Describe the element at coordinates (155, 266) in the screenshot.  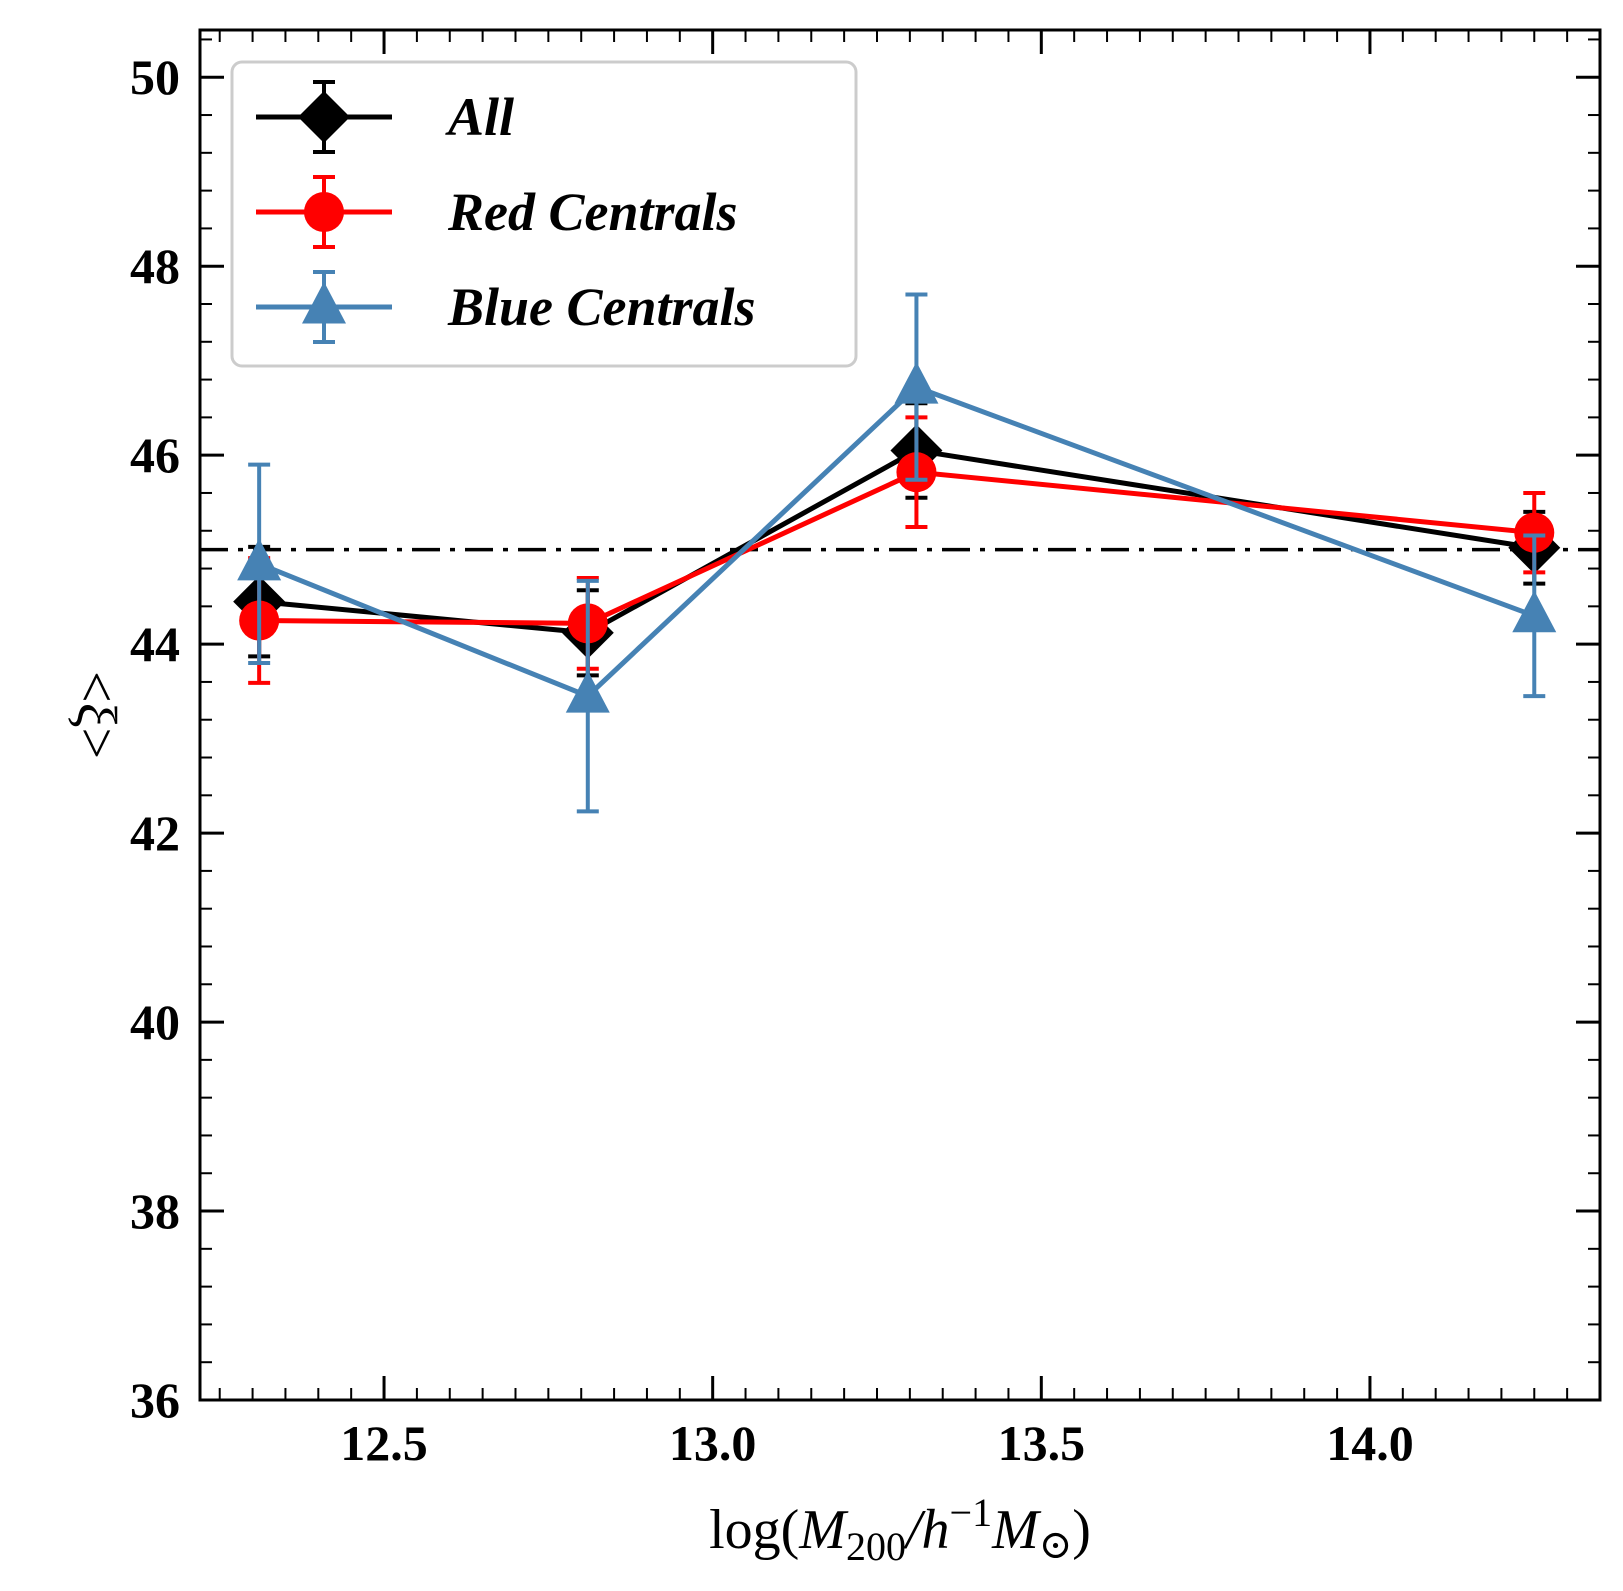
I see `y-tick-label: 48` at that location.